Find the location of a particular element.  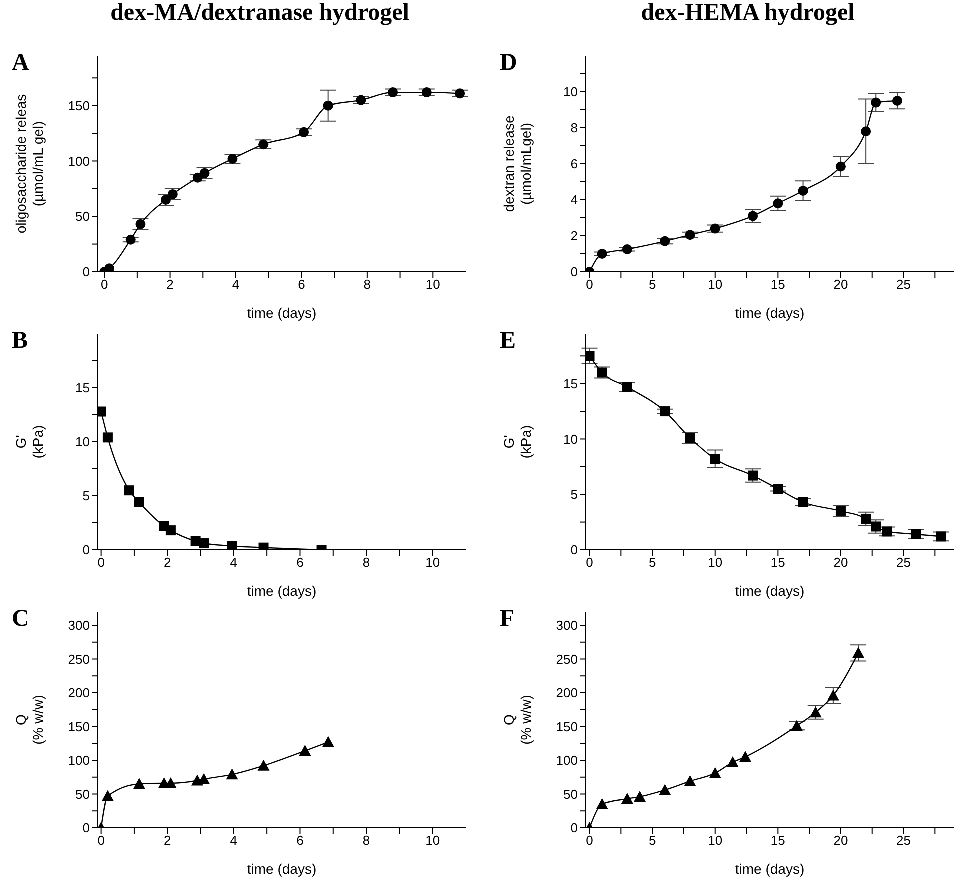

y-axis-title: dextran release (µmol/mLgel) is located at coordinates (517, 164).